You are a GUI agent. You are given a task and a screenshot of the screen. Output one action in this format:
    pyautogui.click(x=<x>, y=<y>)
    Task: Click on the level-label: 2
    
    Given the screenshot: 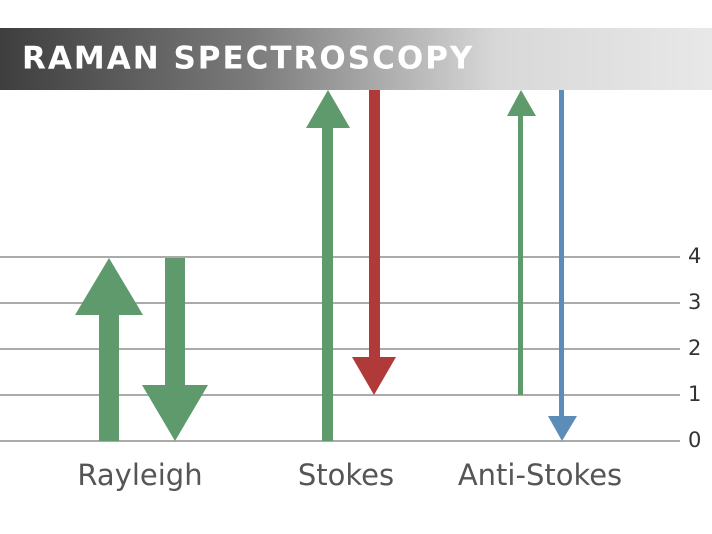 What is the action you would take?
    pyautogui.click(x=694, y=348)
    